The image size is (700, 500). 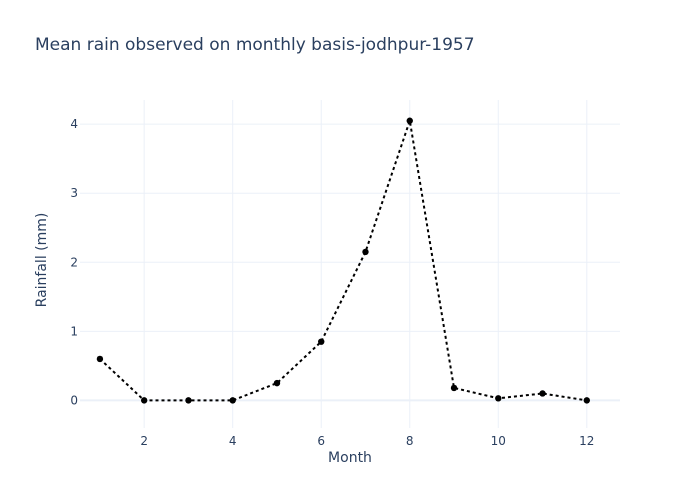 I want to click on x-tick-label: 12, so click(x=586, y=441).